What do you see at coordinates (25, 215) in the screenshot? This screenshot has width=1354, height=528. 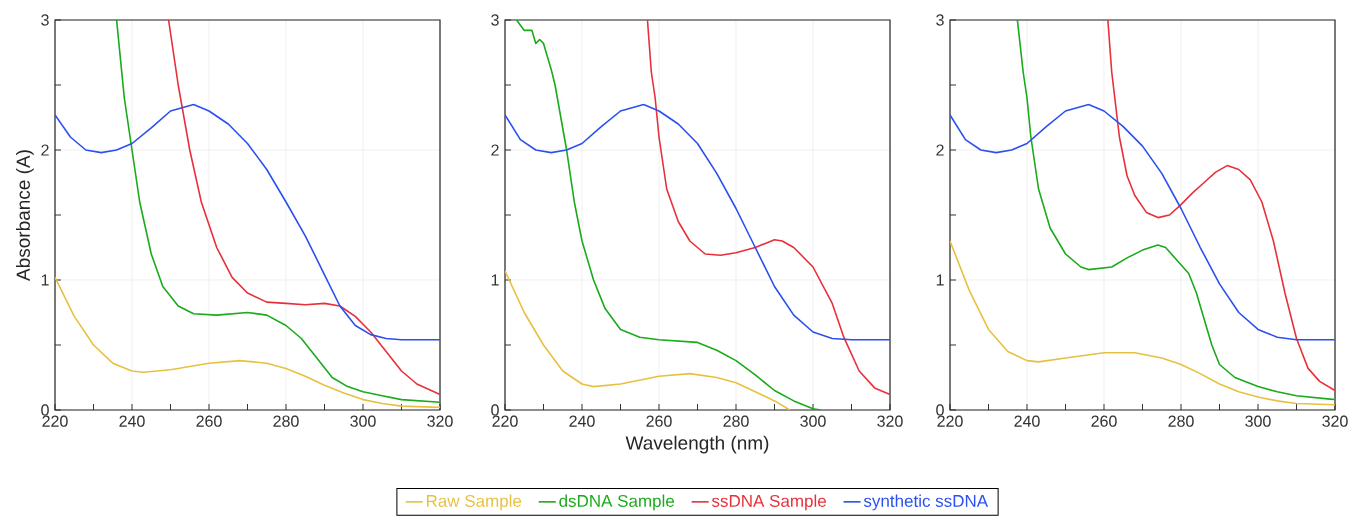 I see `y-axis-title: Absorbance (A)` at bounding box center [25, 215].